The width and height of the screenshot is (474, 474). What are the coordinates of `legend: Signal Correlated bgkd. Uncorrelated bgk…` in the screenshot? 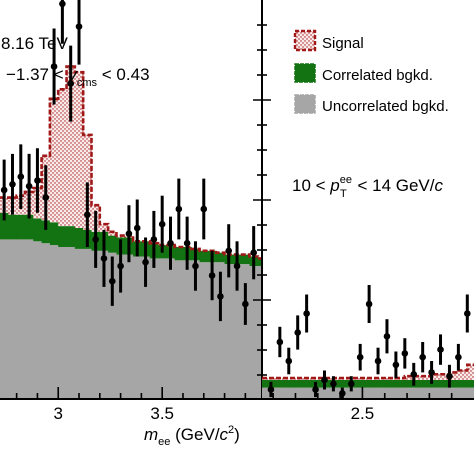 It's located at (371, 72).